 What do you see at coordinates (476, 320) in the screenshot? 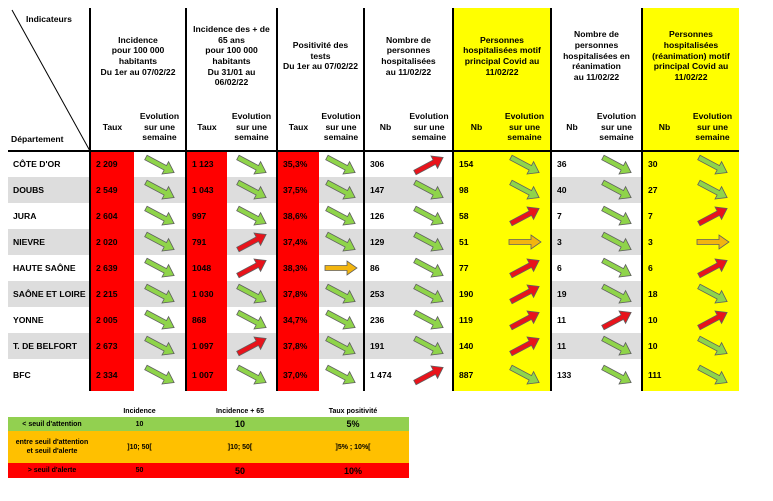
I see `value-cell-hc: 119` at bounding box center [476, 320].